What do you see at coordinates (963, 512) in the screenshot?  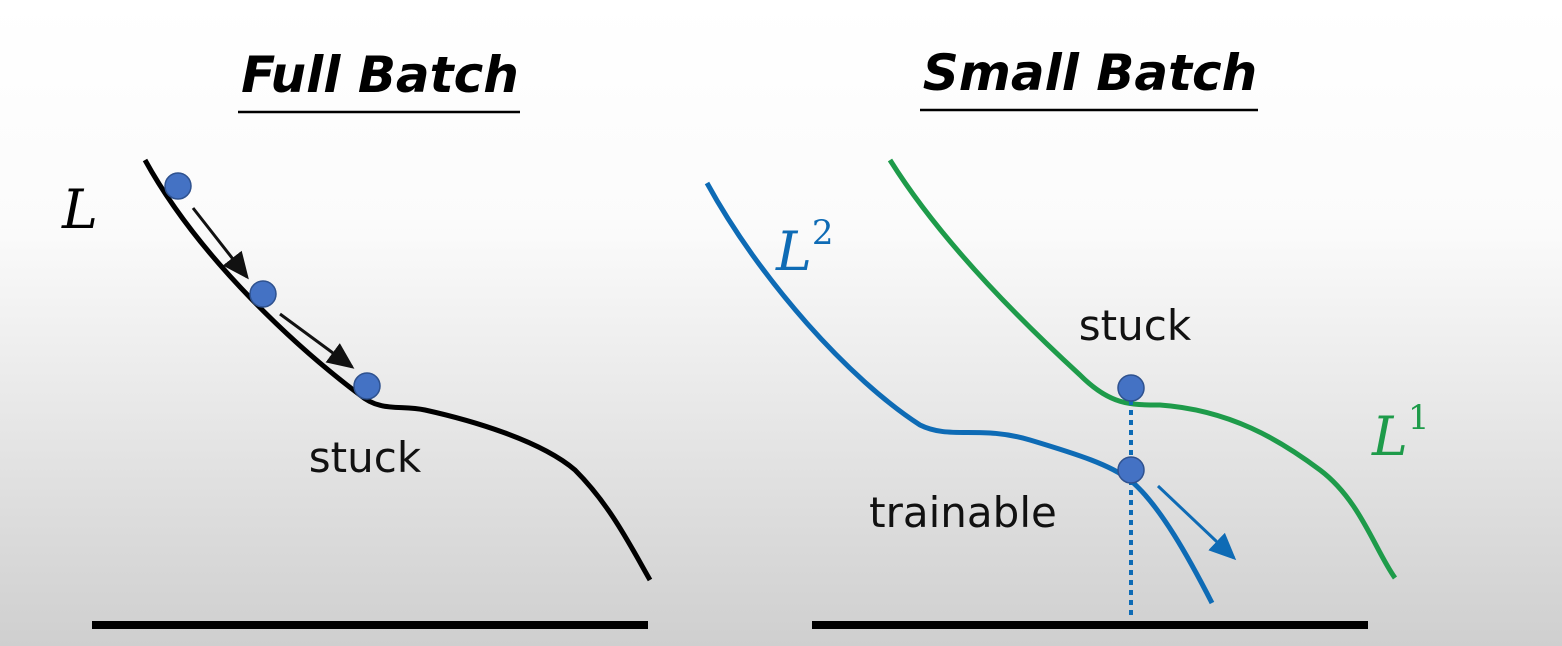 I see `annotation: trainable` at bounding box center [963, 512].